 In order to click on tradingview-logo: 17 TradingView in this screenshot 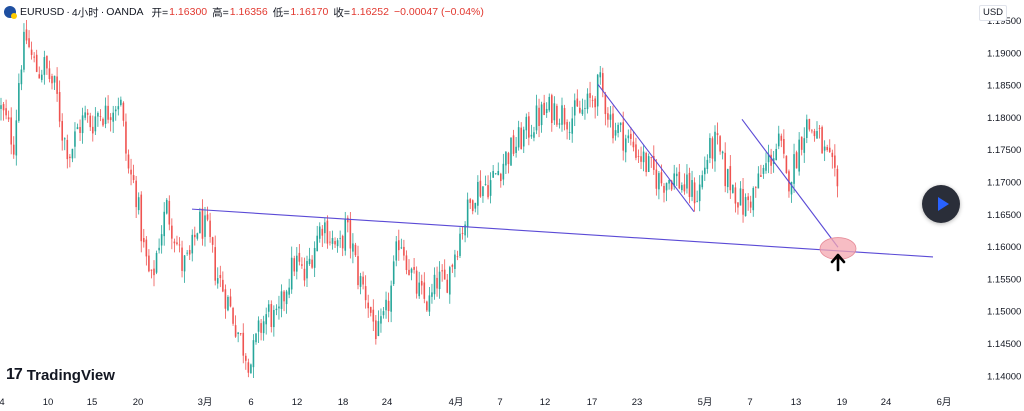, I will do `click(60, 375)`.